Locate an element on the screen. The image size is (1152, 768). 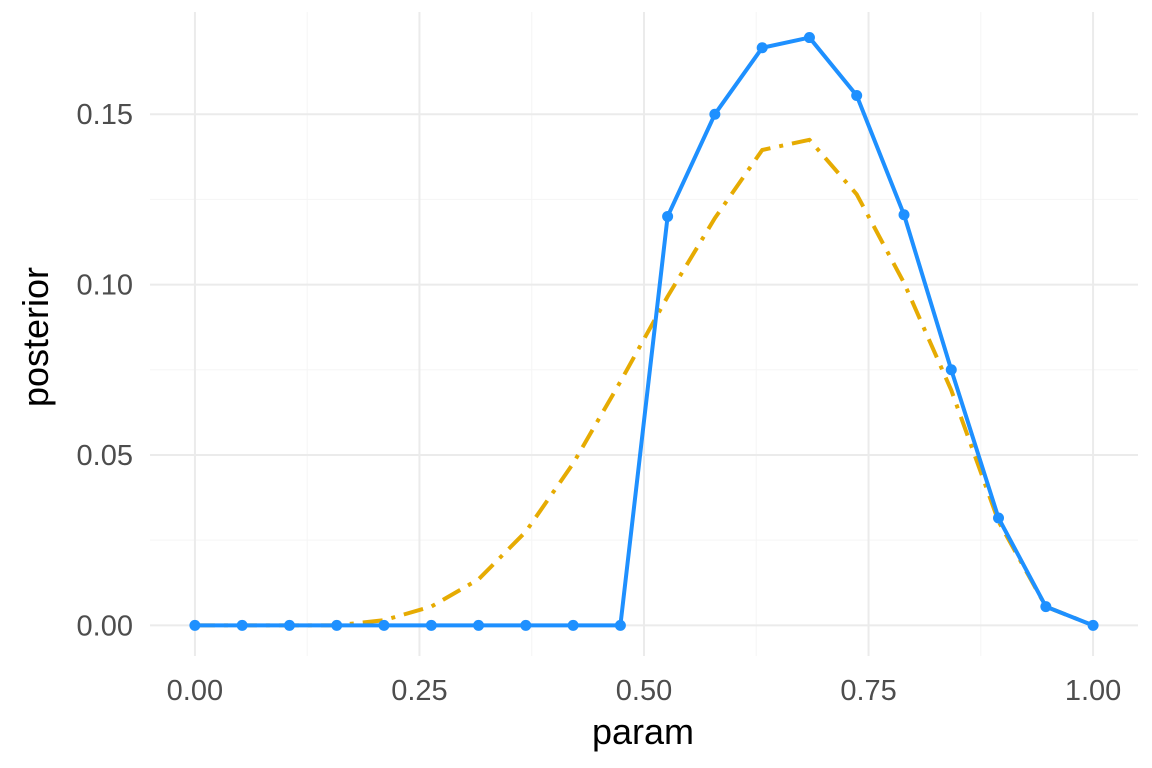
x-tick-label: 0.50 is located at coordinates (644, 691).